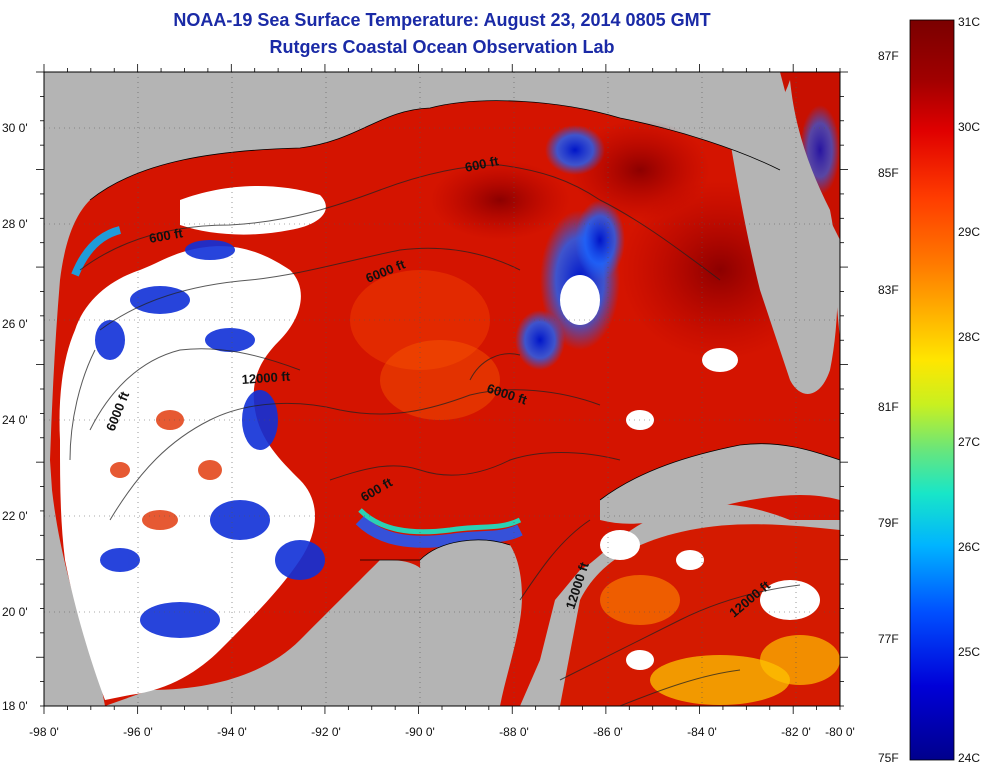 The width and height of the screenshot is (992, 770). Describe the element at coordinates (888, 758) in the screenshot. I see `fahrenheit-label: 75F` at that location.